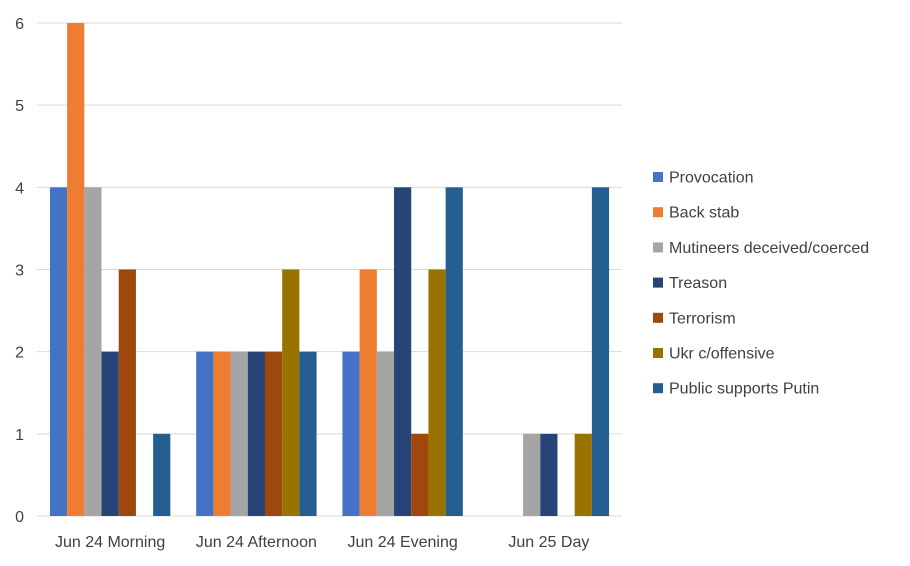 Image resolution: width=910 pixels, height=566 pixels. I want to click on legend-entry: Back stab, so click(696, 213).